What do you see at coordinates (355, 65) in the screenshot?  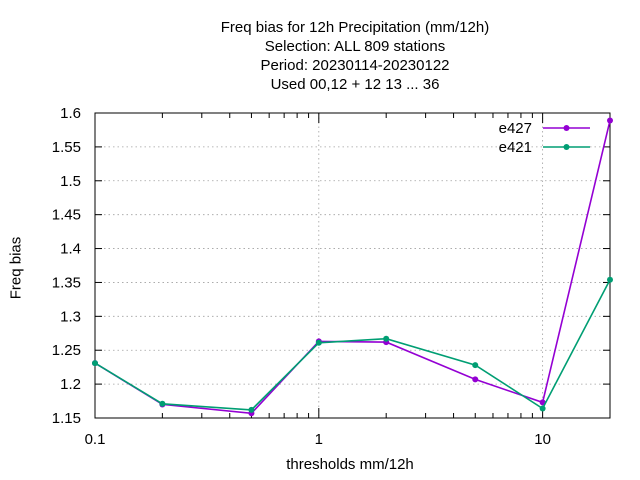 I see `title-line-3: Period: 20230114-20230122` at bounding box center [355, 65].